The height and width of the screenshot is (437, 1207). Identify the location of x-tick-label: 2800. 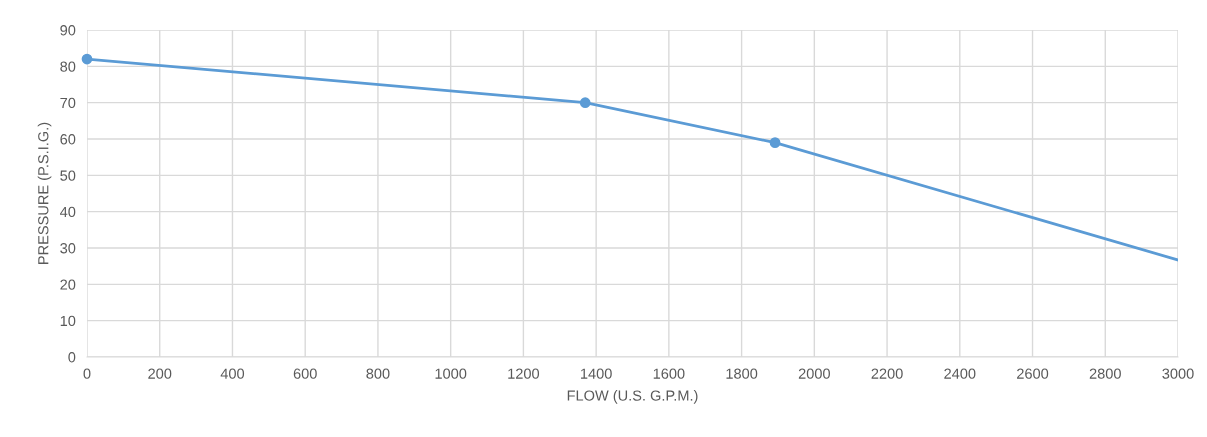
(1105, 373).